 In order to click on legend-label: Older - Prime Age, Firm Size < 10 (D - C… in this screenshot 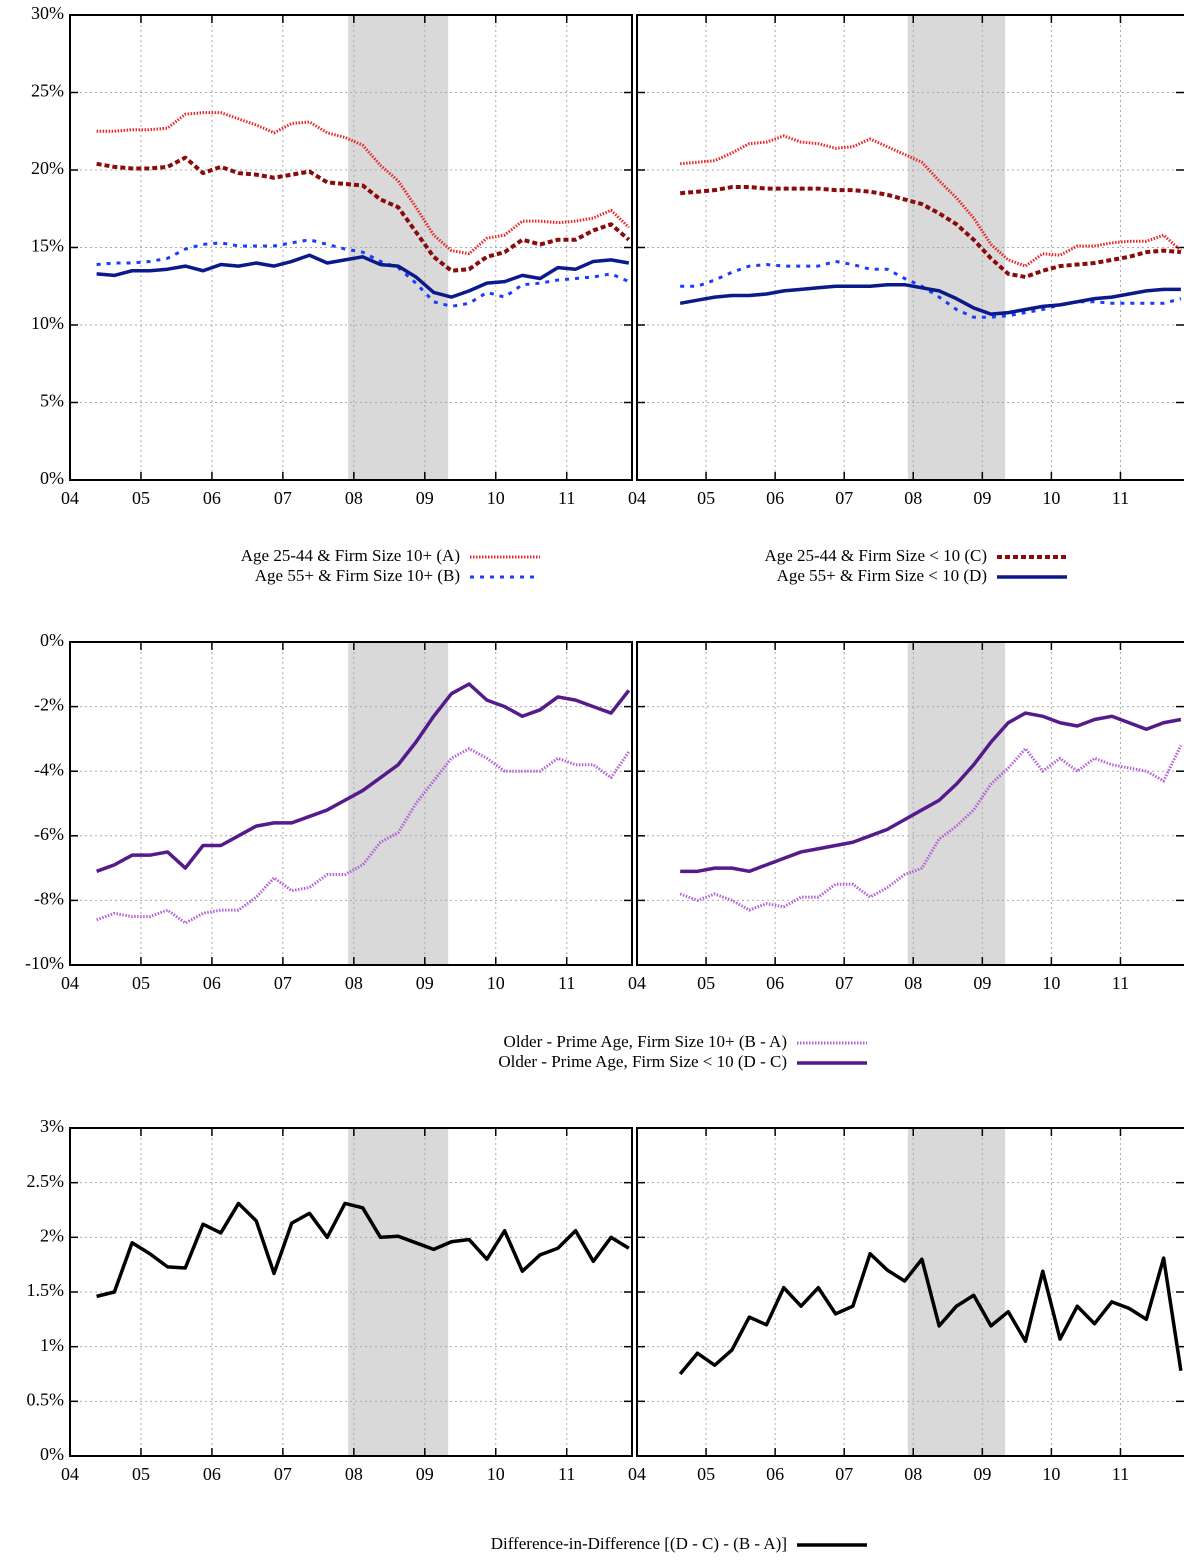, I will do `click(642, 1061)`.